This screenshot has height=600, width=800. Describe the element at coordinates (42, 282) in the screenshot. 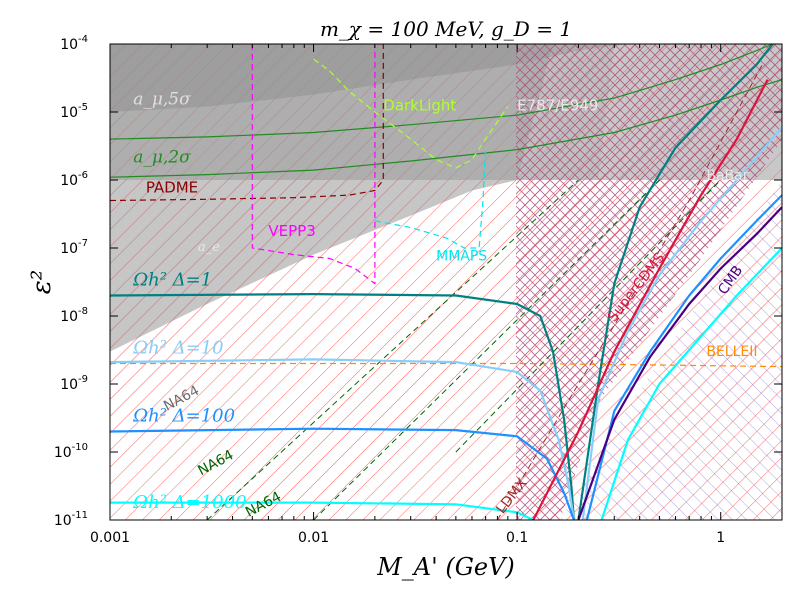

I see `y-axis-label: ε²` at that location.